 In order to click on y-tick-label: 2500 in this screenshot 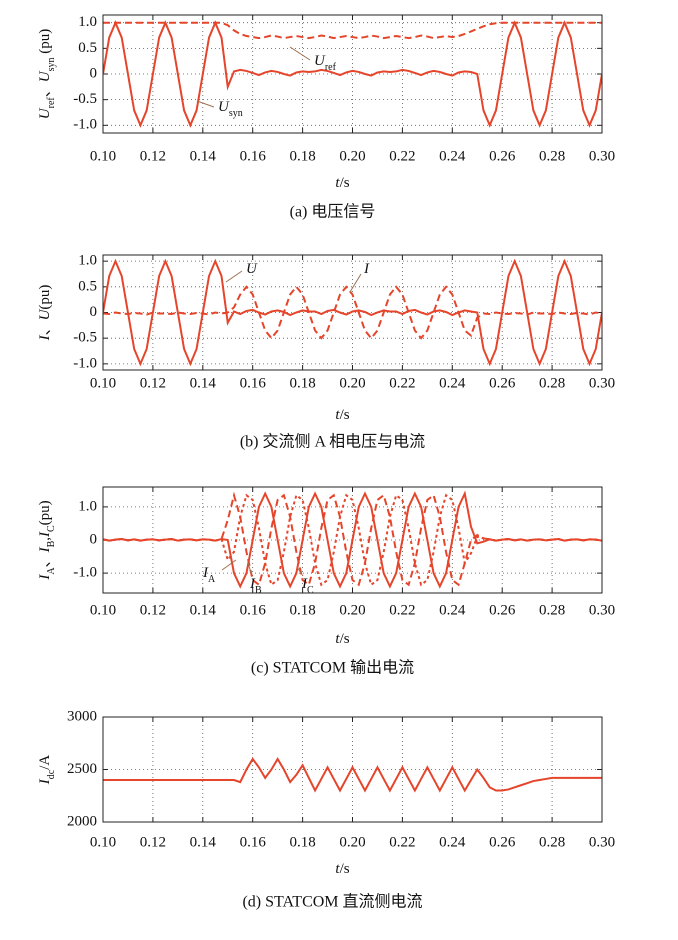, I will do `click(82, 769)`.